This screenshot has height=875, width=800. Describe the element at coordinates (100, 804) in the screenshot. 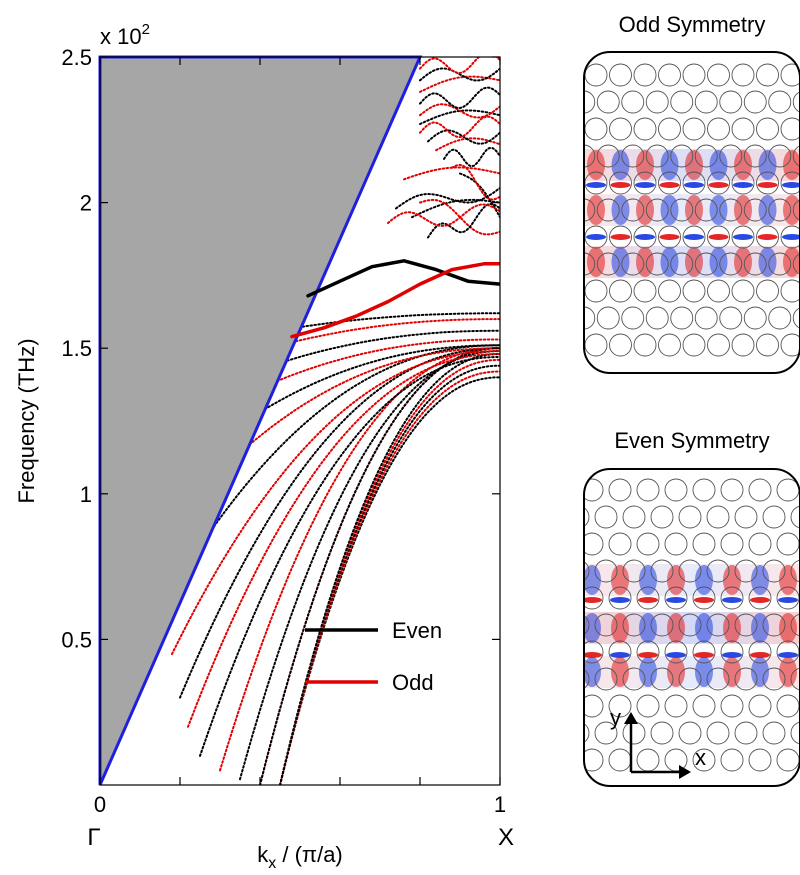

I see `x-tick-label: 0` at that location.